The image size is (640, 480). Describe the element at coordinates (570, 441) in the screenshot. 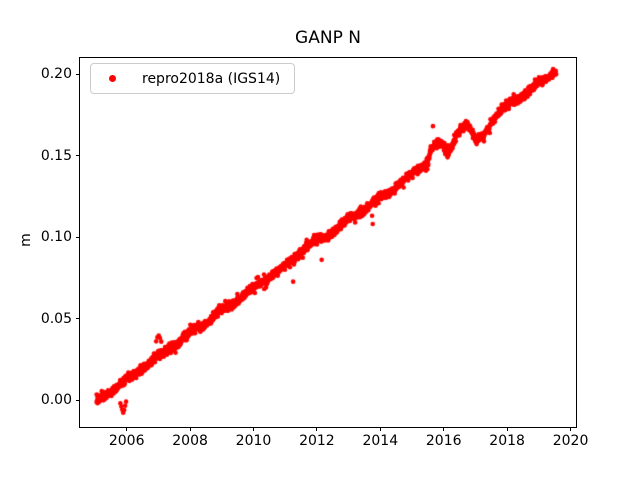

I see `x-tick-label: 2020` at that location.